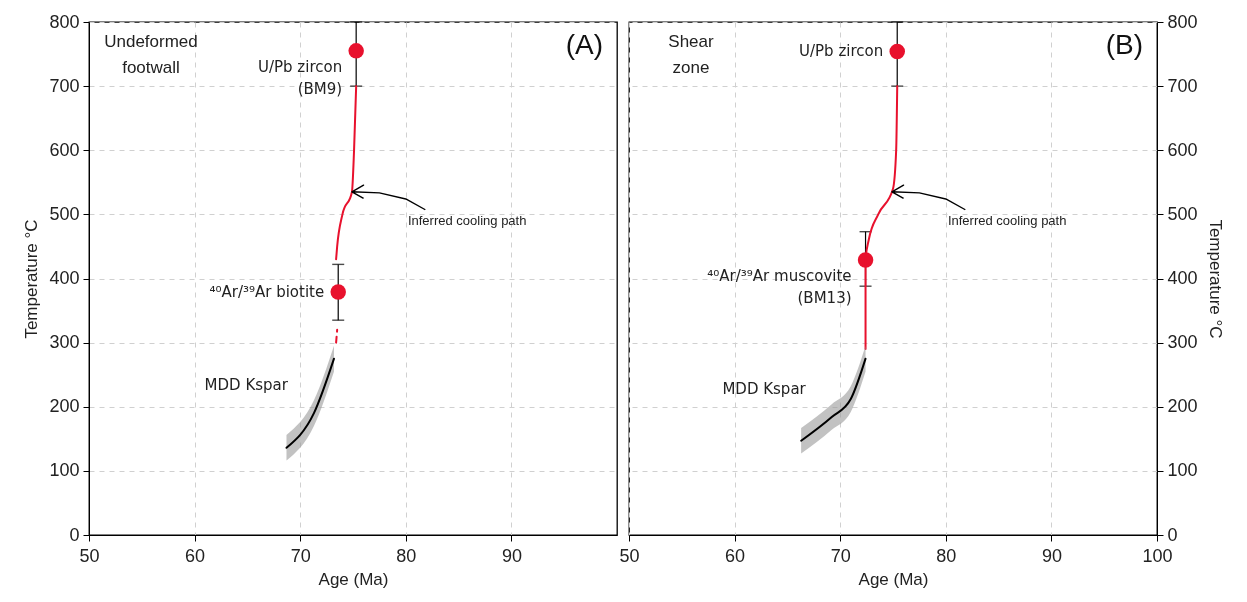 The height and width of the screenshot is (602, 1247). I want to click on series-label: U/Pb zircon (BM9), so click(300, 77).